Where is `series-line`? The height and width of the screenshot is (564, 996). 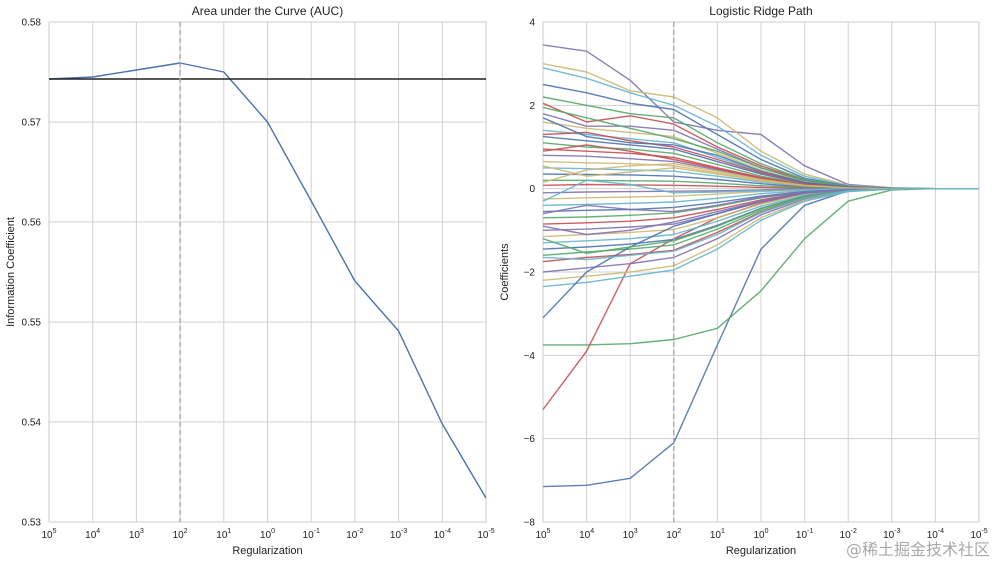
series-line is located at coordinates (760, 224).